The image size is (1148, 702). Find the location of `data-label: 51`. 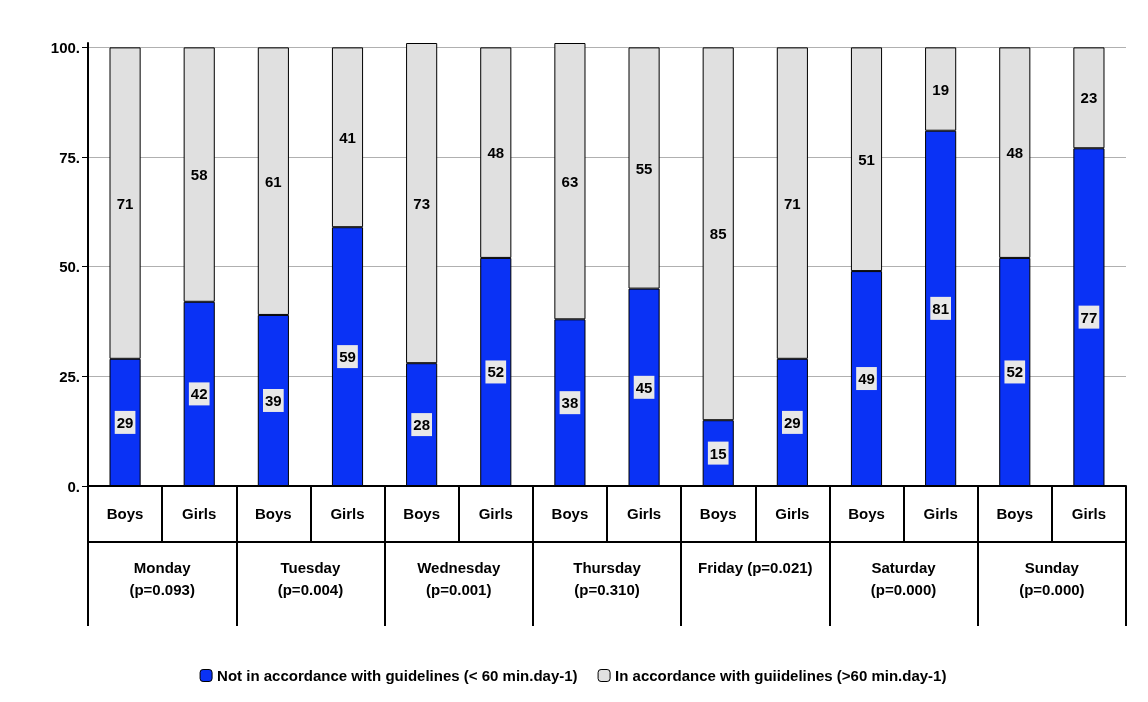

data-label: 51 is located at coordinates (866, 159).